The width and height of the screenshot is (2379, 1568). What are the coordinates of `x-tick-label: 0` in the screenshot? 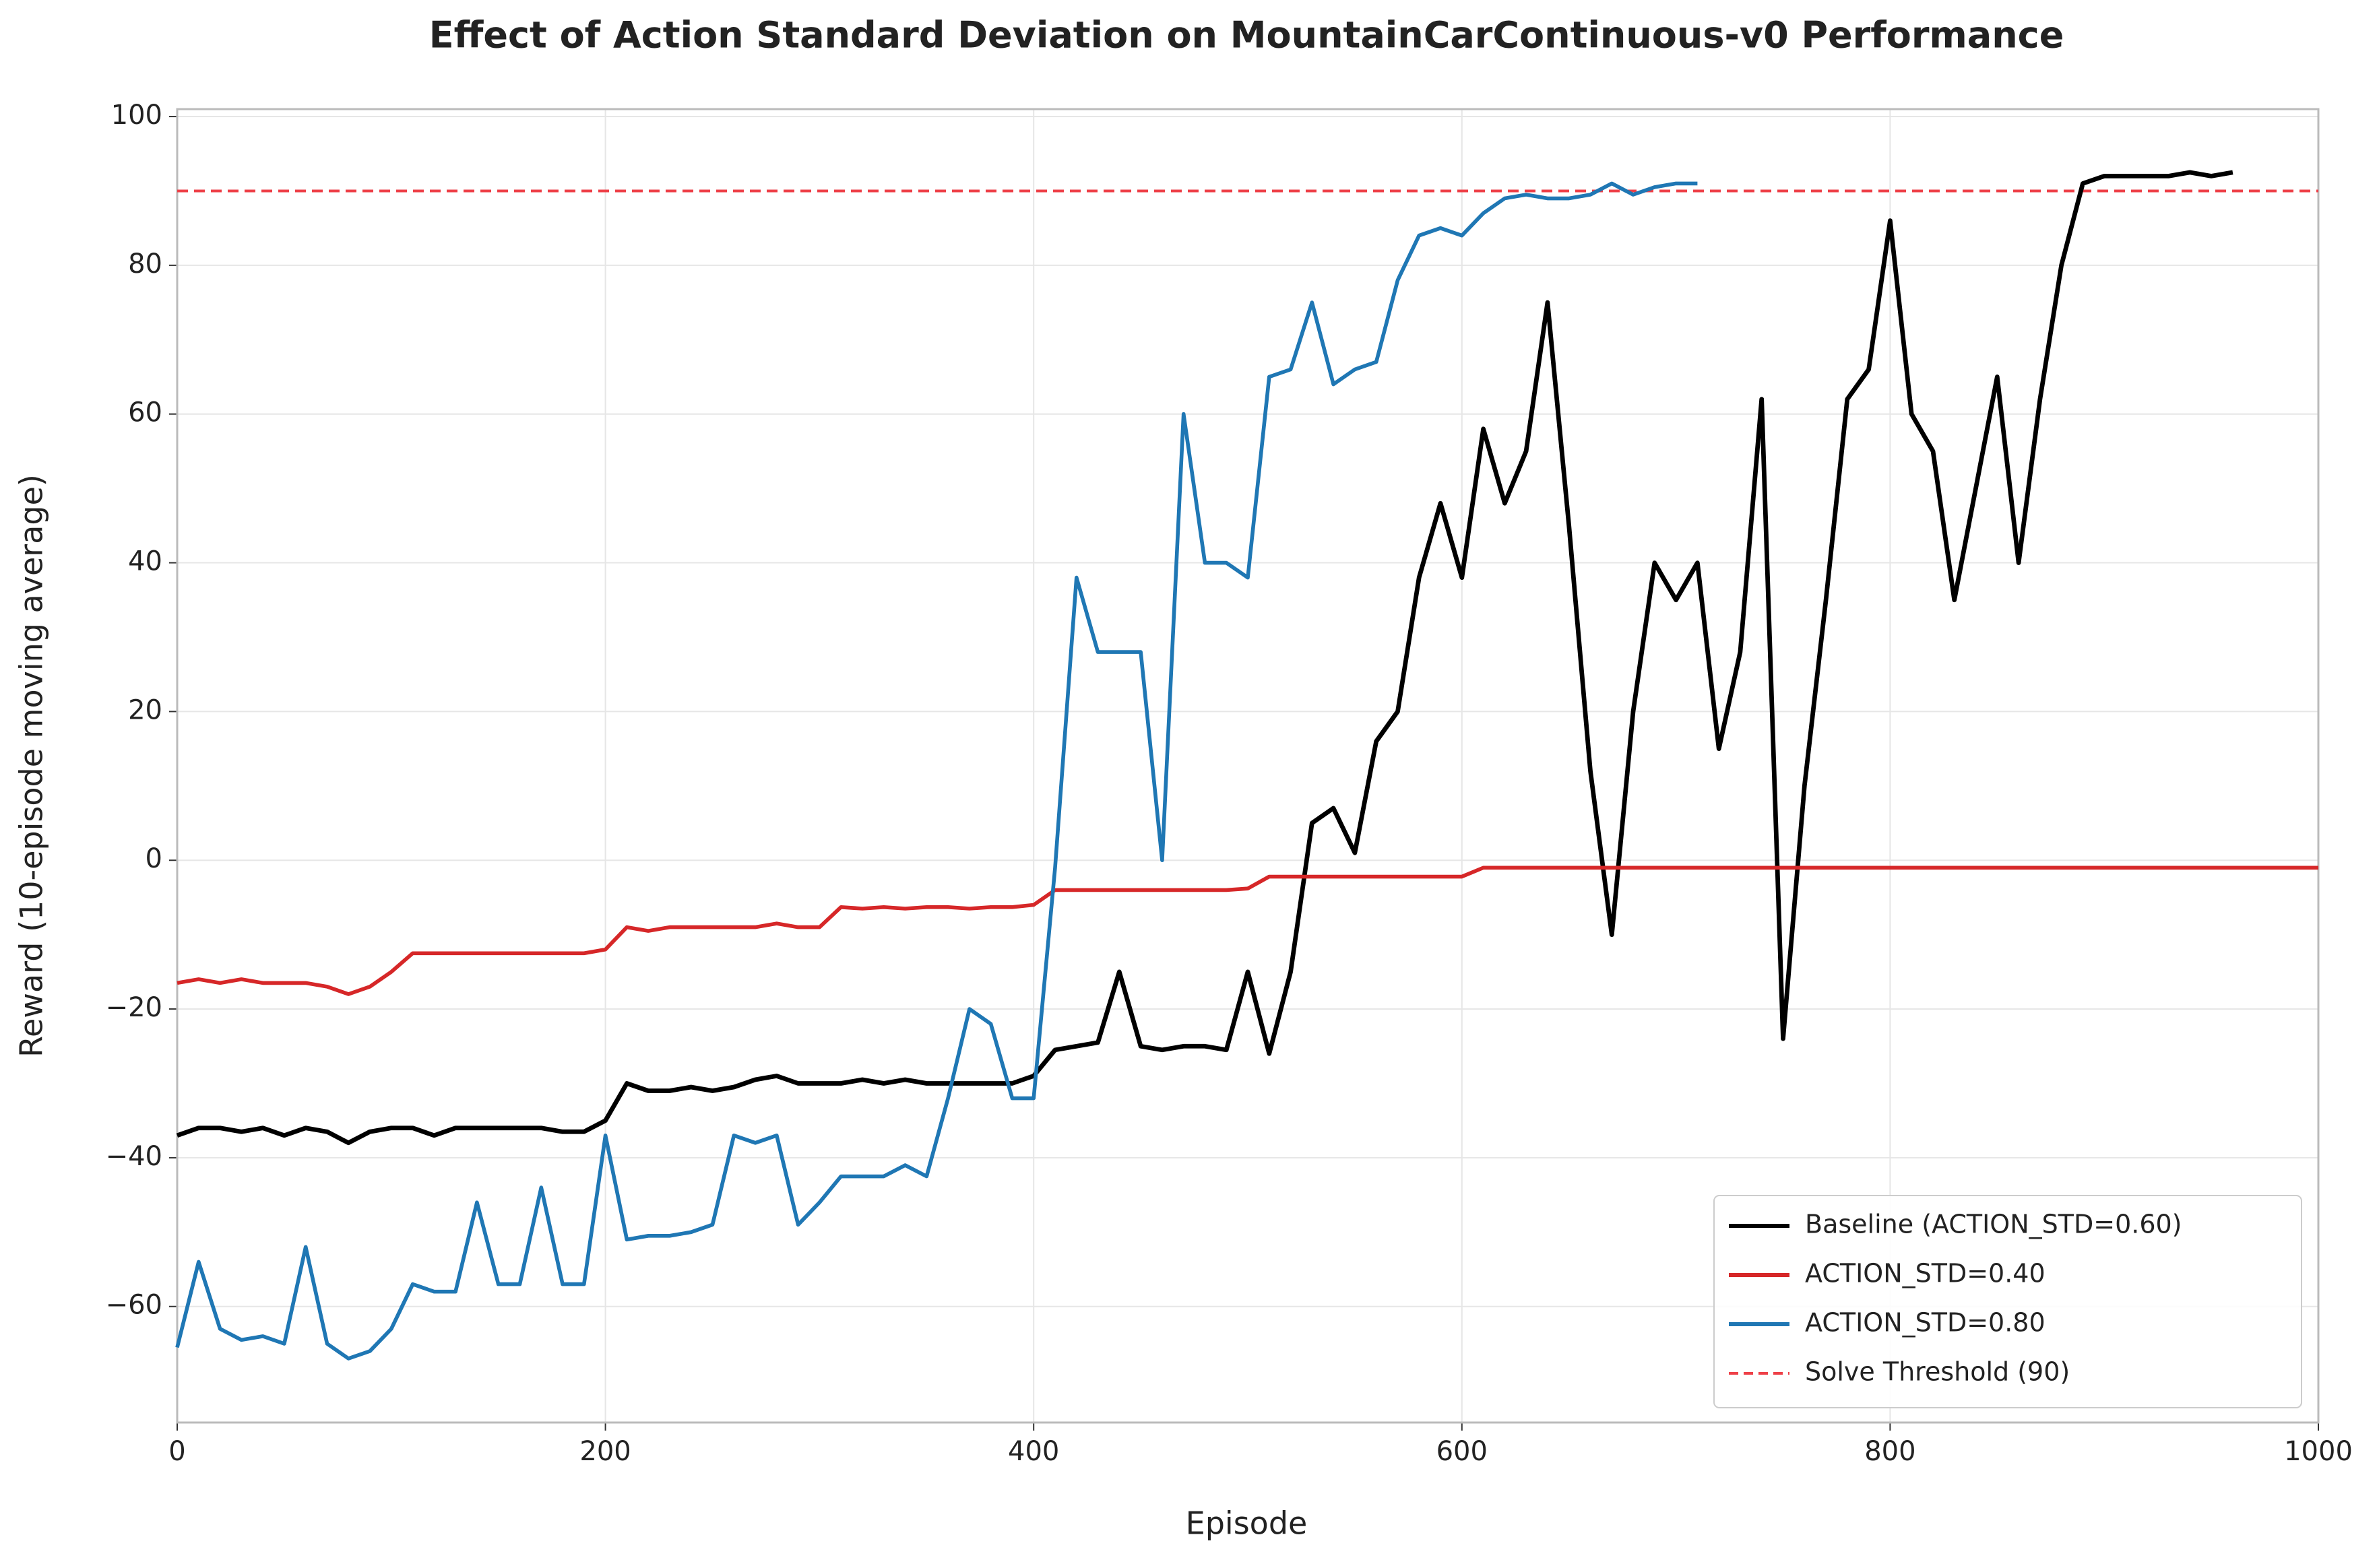 It's located at (176, 1451).